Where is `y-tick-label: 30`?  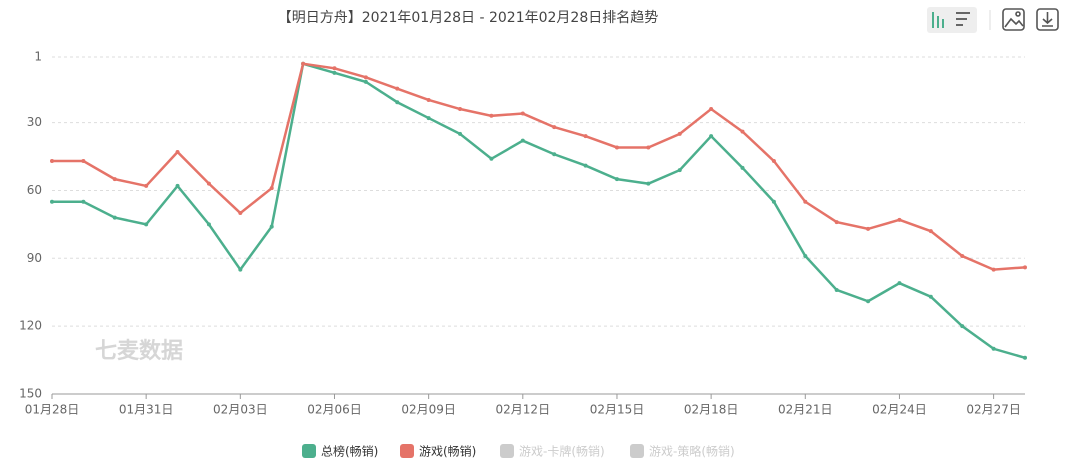
y-tick-label: 30 is located at coordinates (34, 122).